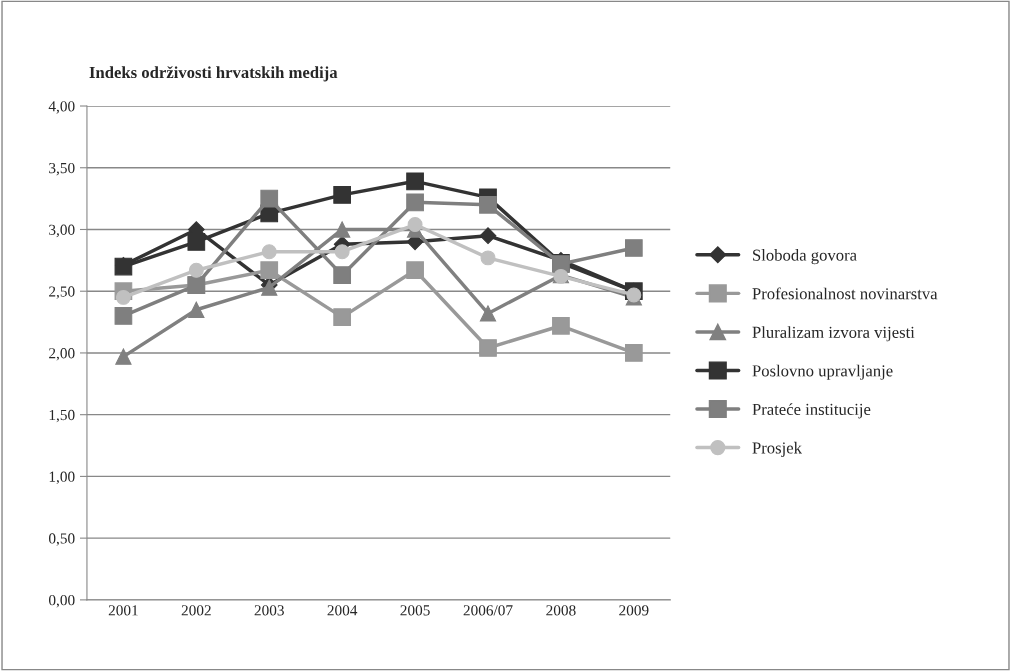  I want to click on x-tick-label: 2005, so click(415, 610).